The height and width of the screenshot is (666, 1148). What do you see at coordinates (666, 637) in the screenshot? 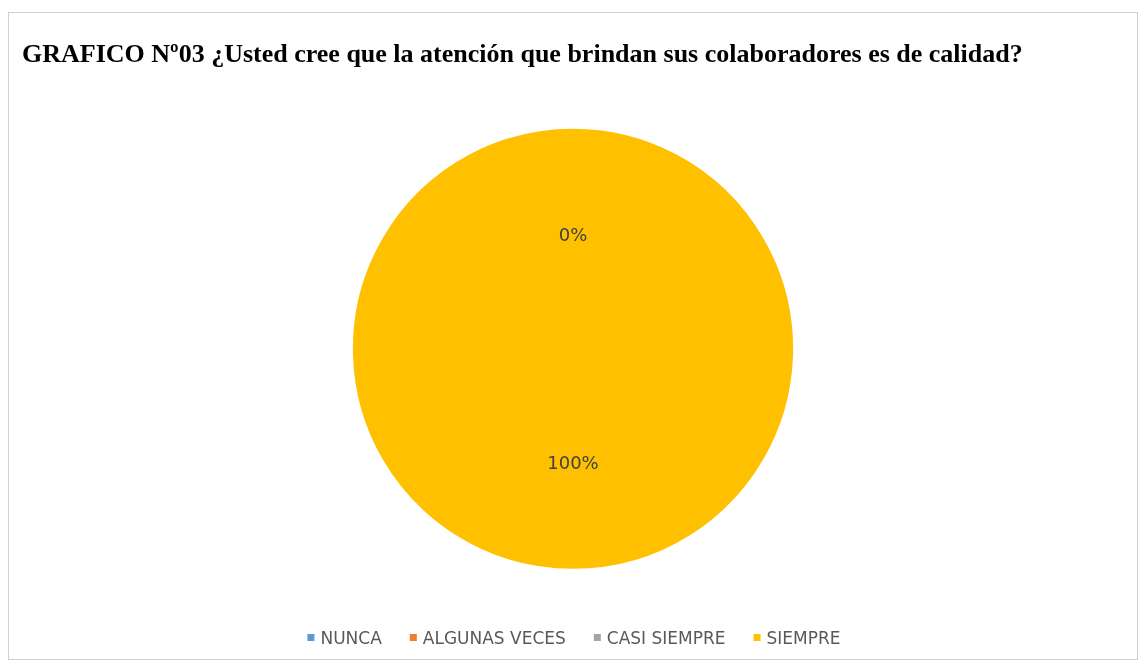
I see `legend-label: CASI SIEMPRE` at bounding box center [666, 637].